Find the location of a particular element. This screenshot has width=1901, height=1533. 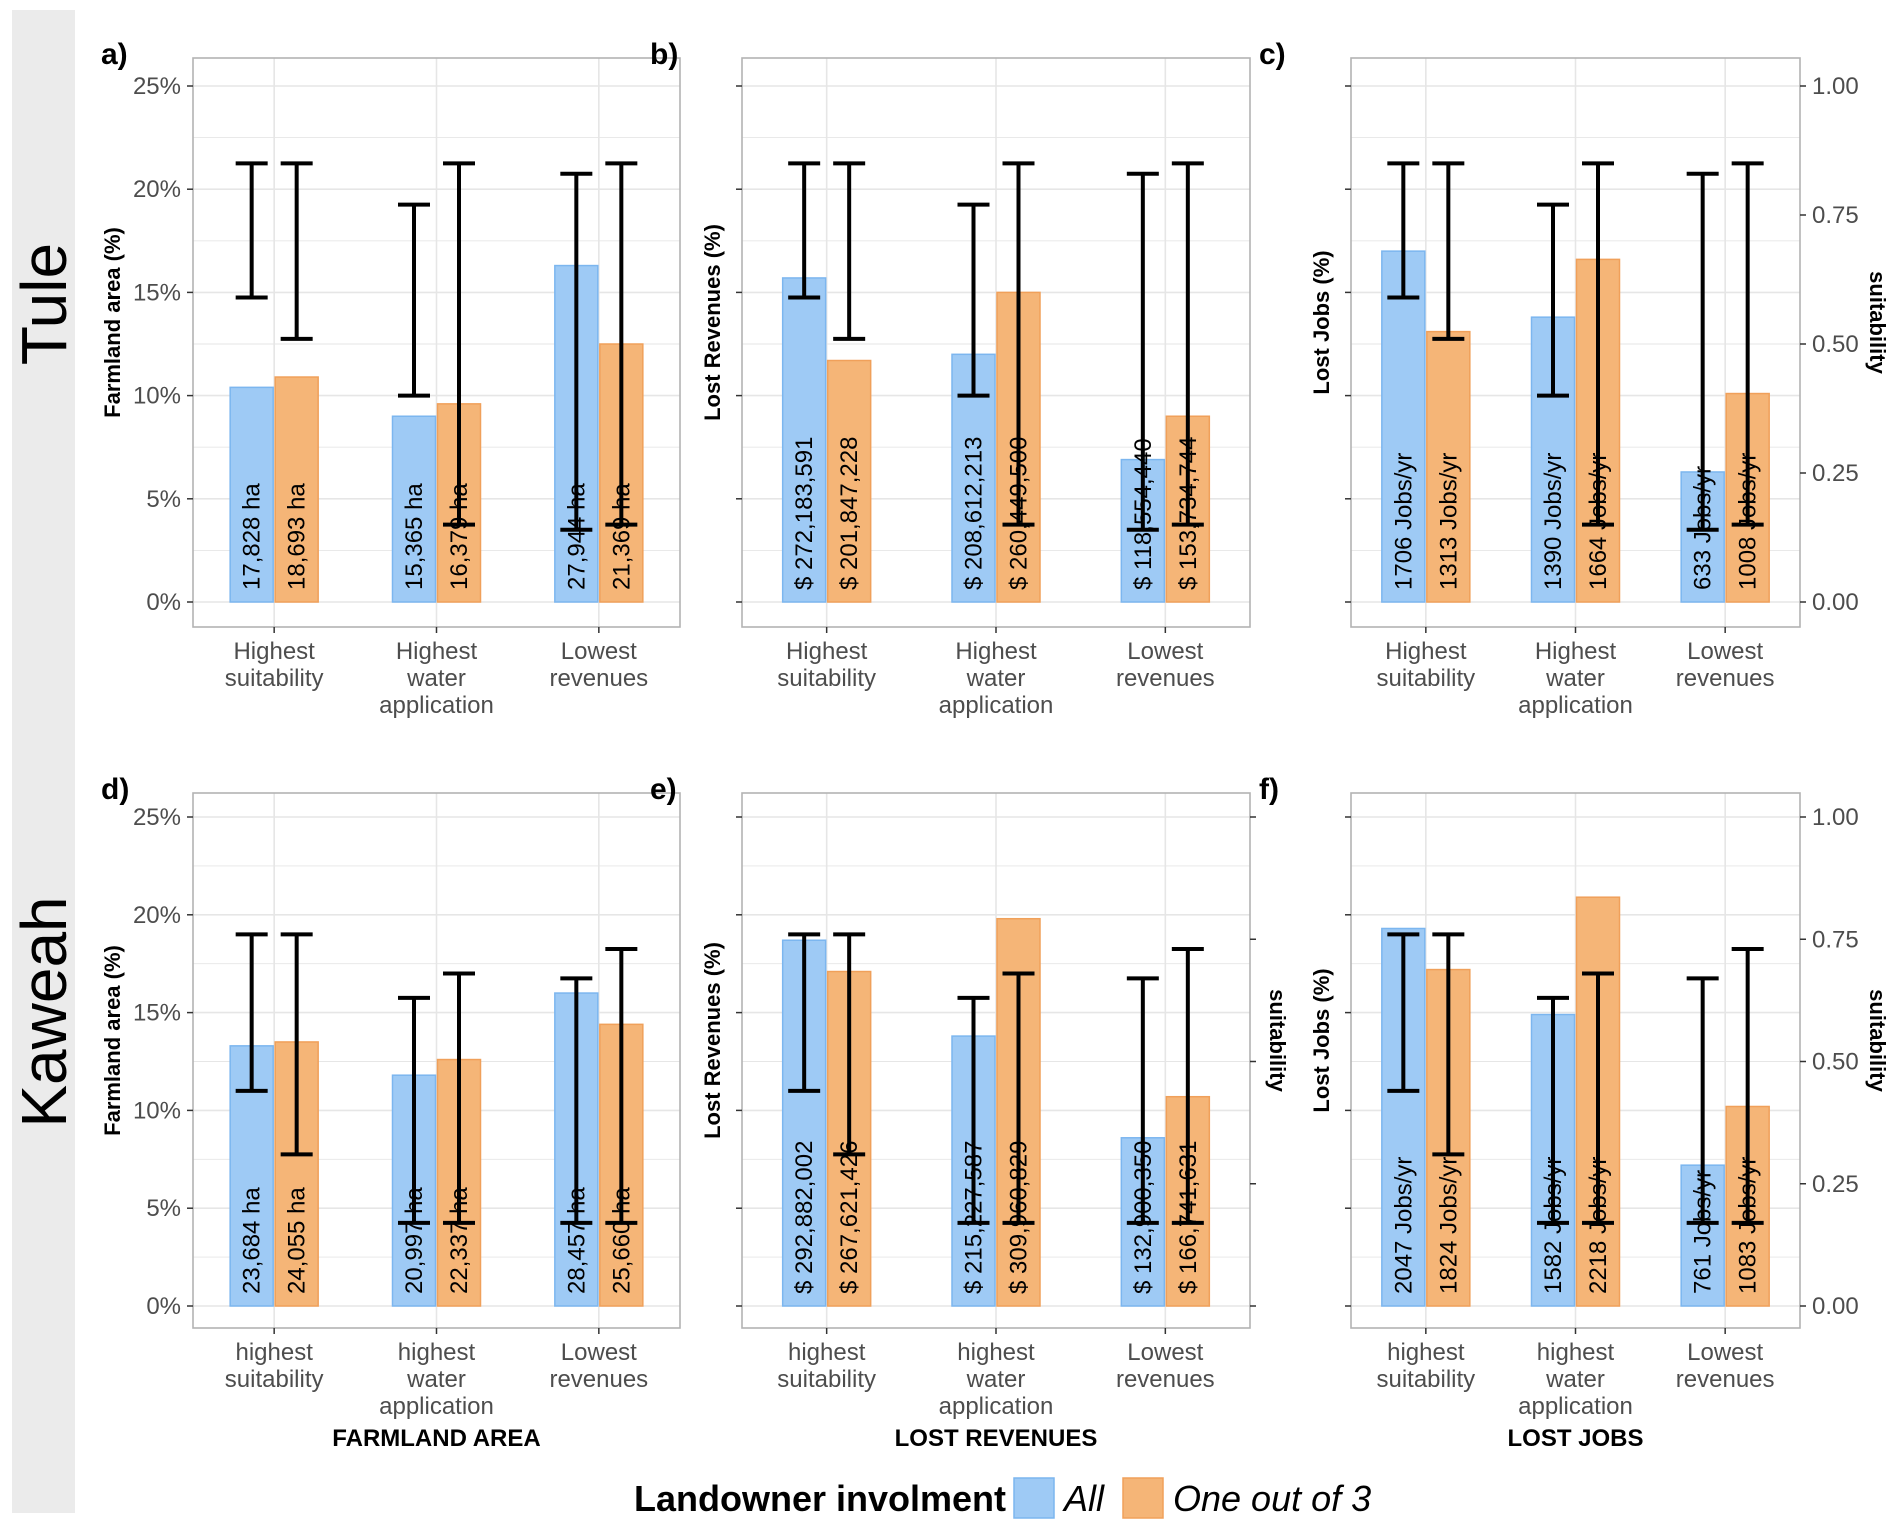

bar-value-label: 23,684 ha is located at coordinates (252, 1240).